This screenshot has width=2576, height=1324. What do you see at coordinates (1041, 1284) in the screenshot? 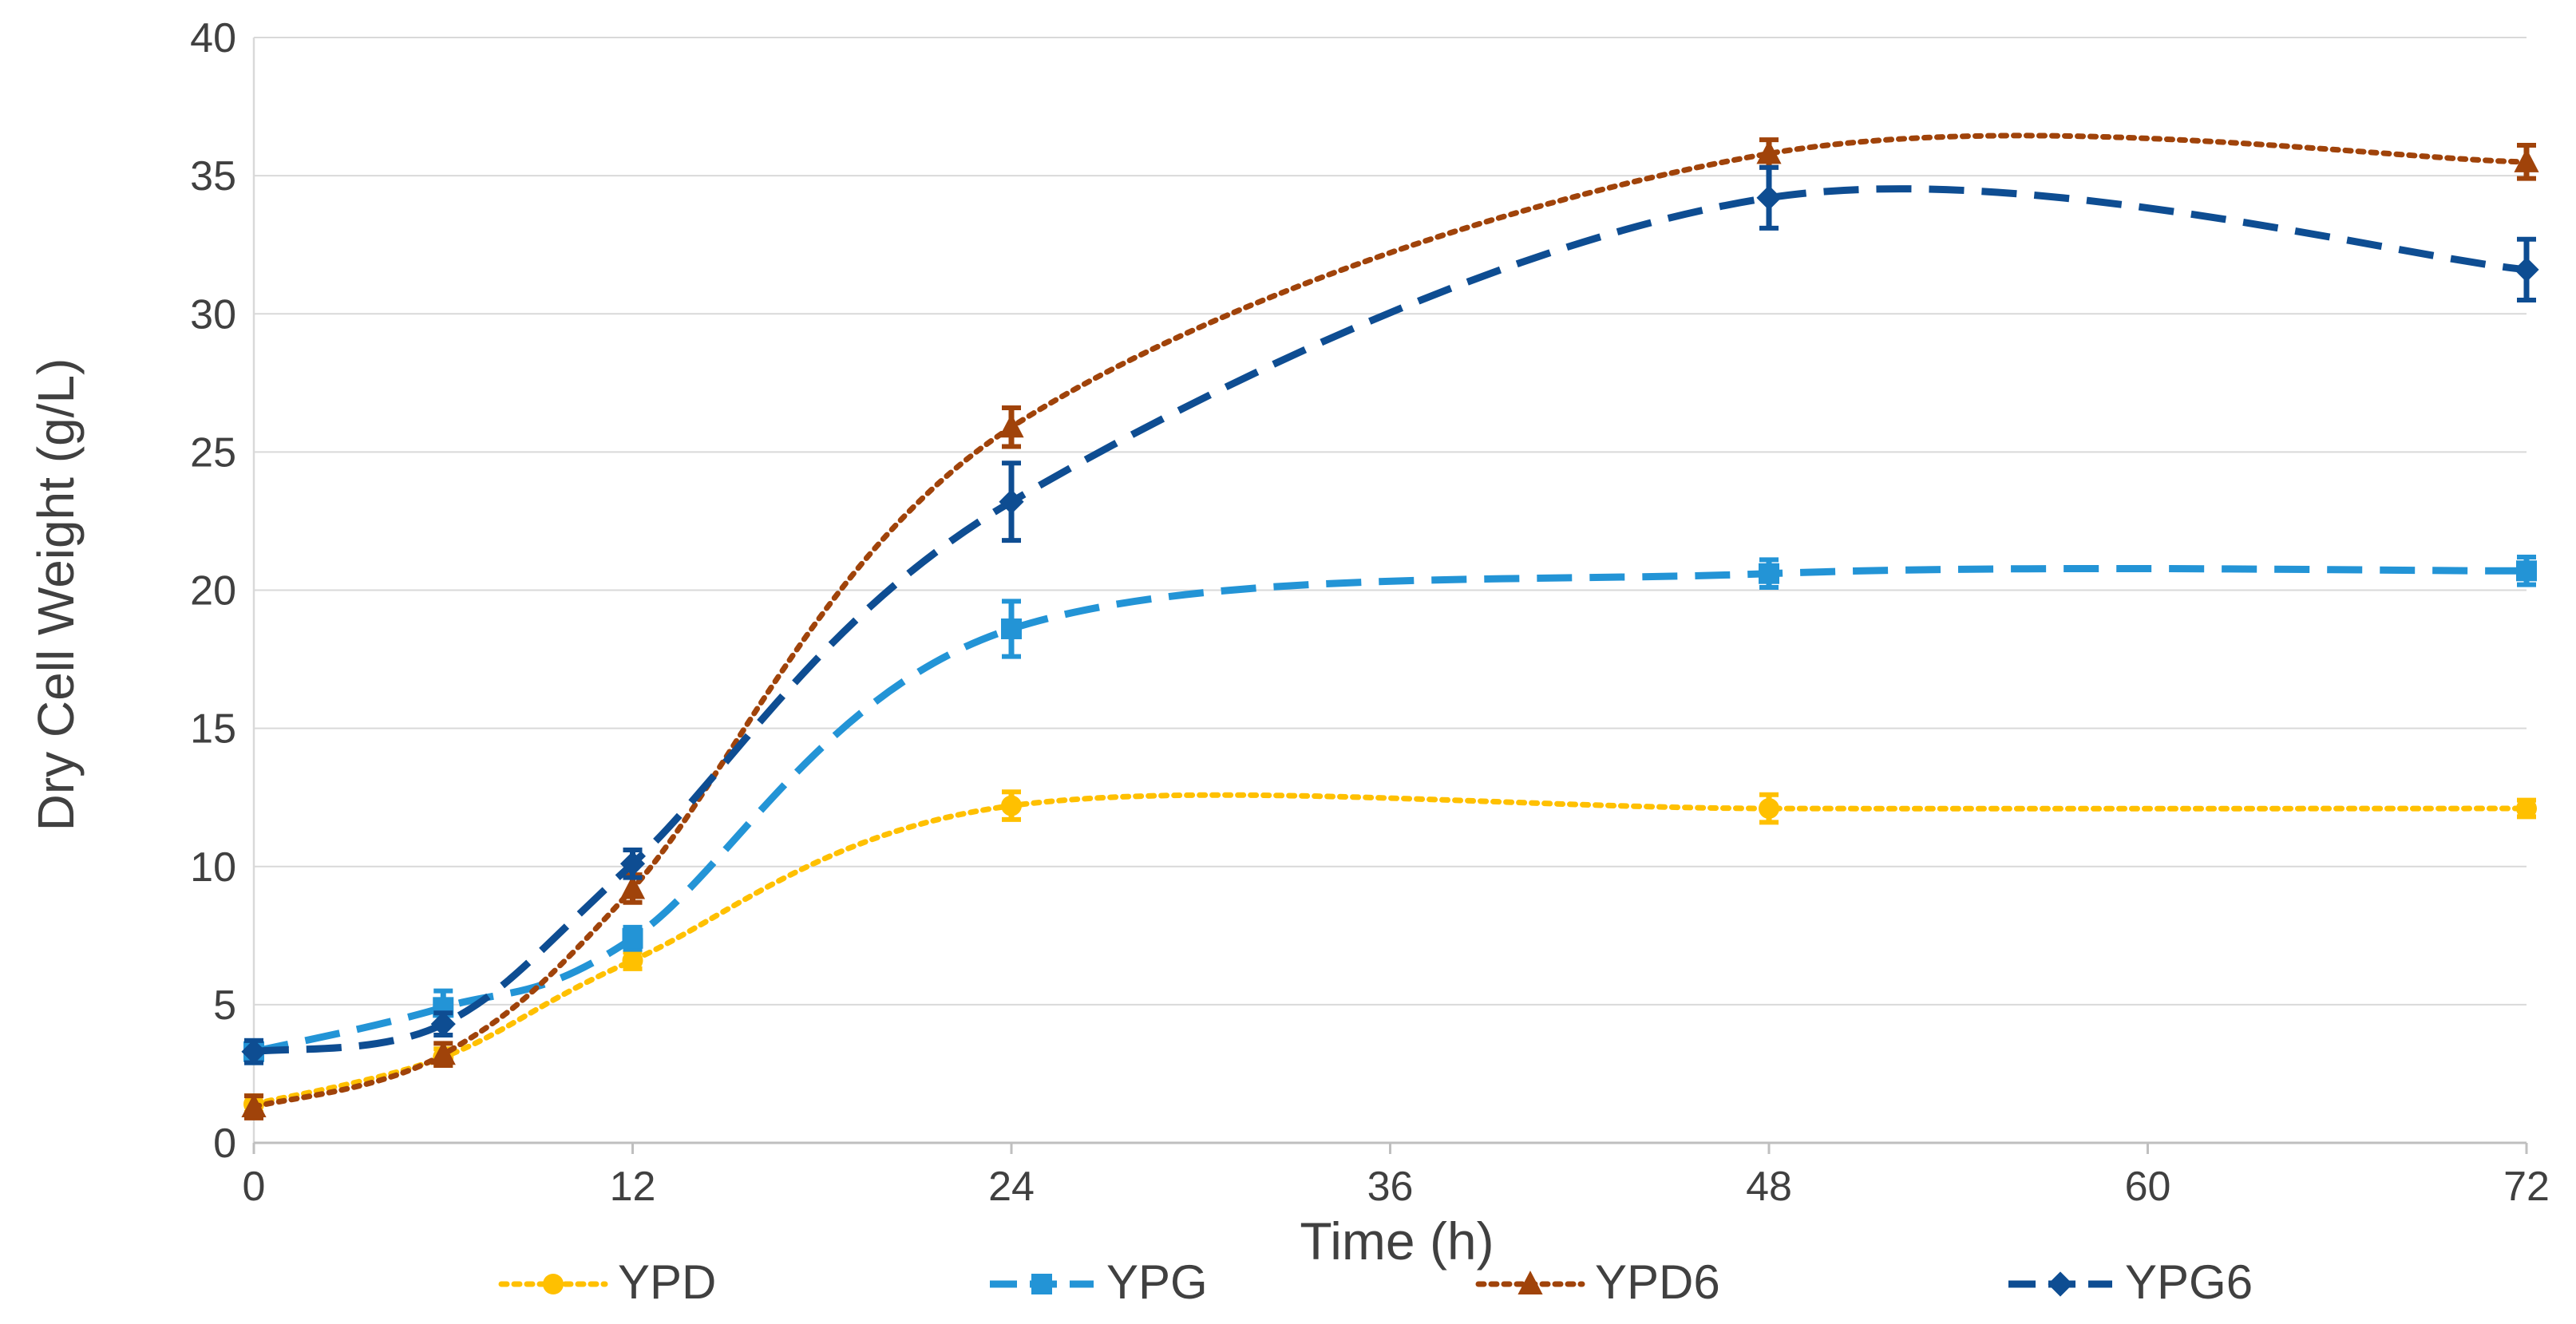
I see `legend-marker-ypg` at bounding box center [1041, 1284].